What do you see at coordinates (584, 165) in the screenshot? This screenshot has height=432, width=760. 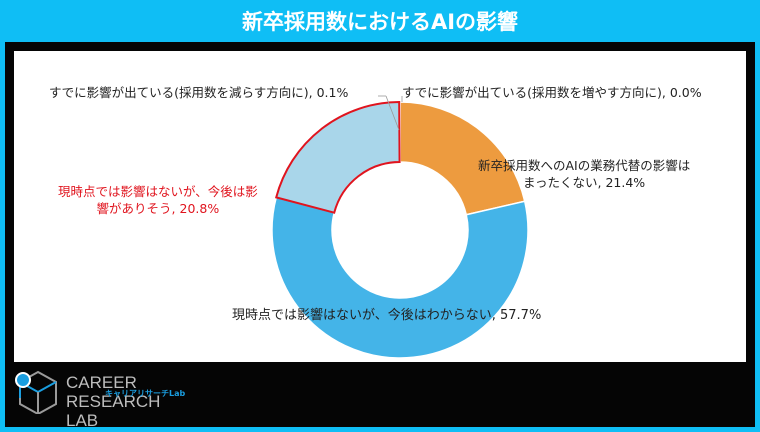 I see `label-no-impact-line1: 新卒採用数へのAIの業務代替の影響は` at bounding box center [584, 165].